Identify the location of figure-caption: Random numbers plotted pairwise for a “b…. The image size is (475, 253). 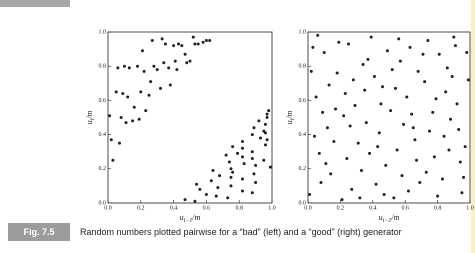
(241, 232).